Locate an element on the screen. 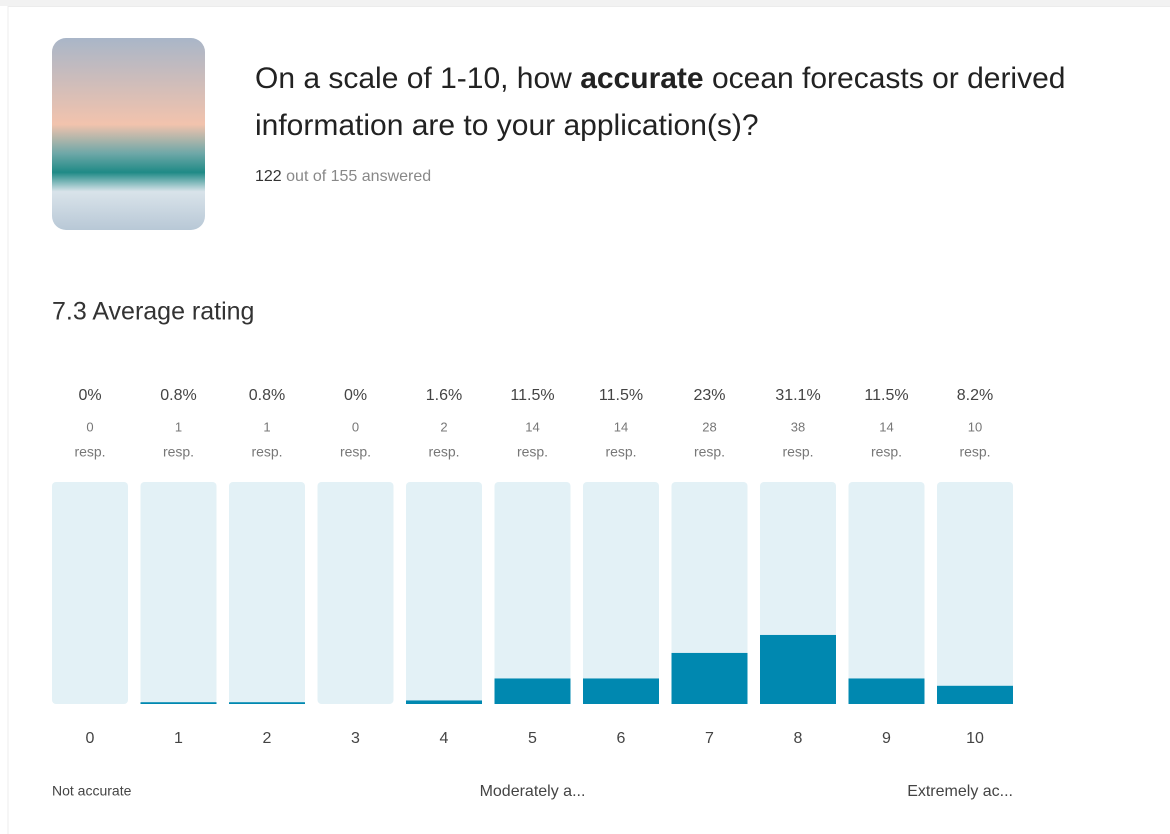  answered-text: out of 155 answered is located at coordinates (358, 176).